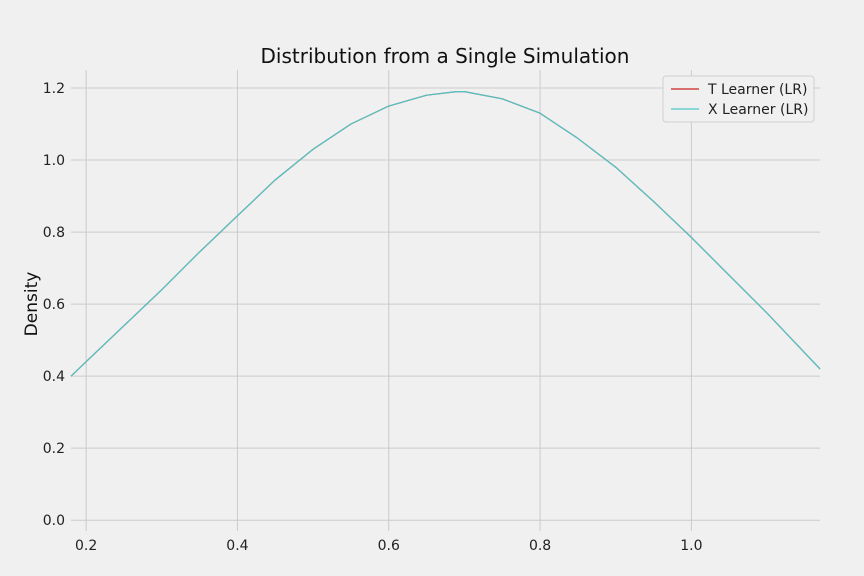 The height and width of the screenshot is (576, 864). Describe the element at coordinates (54, 377) in the screenshot. I see `y-tick-label: 0.4` at that location.